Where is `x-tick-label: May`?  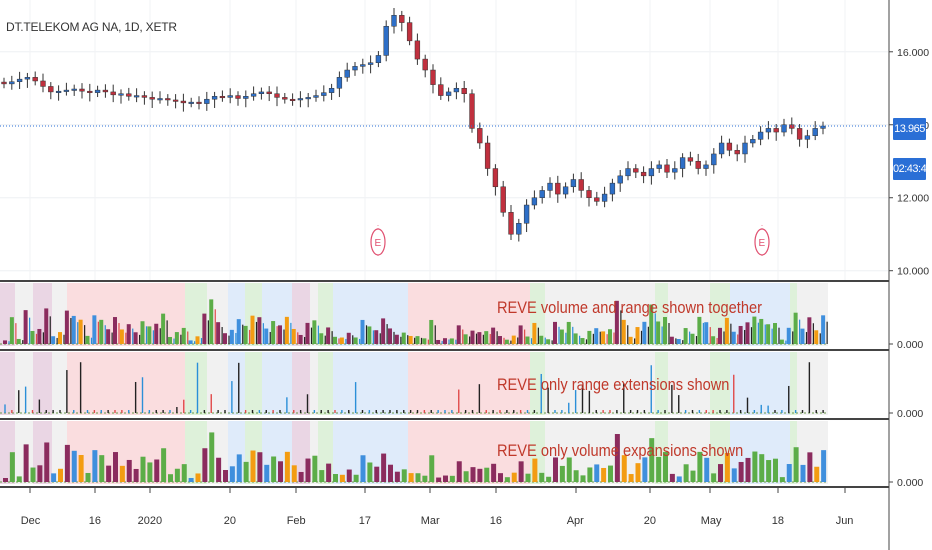 x-tick-label: May is located at coordinates (711, 521).